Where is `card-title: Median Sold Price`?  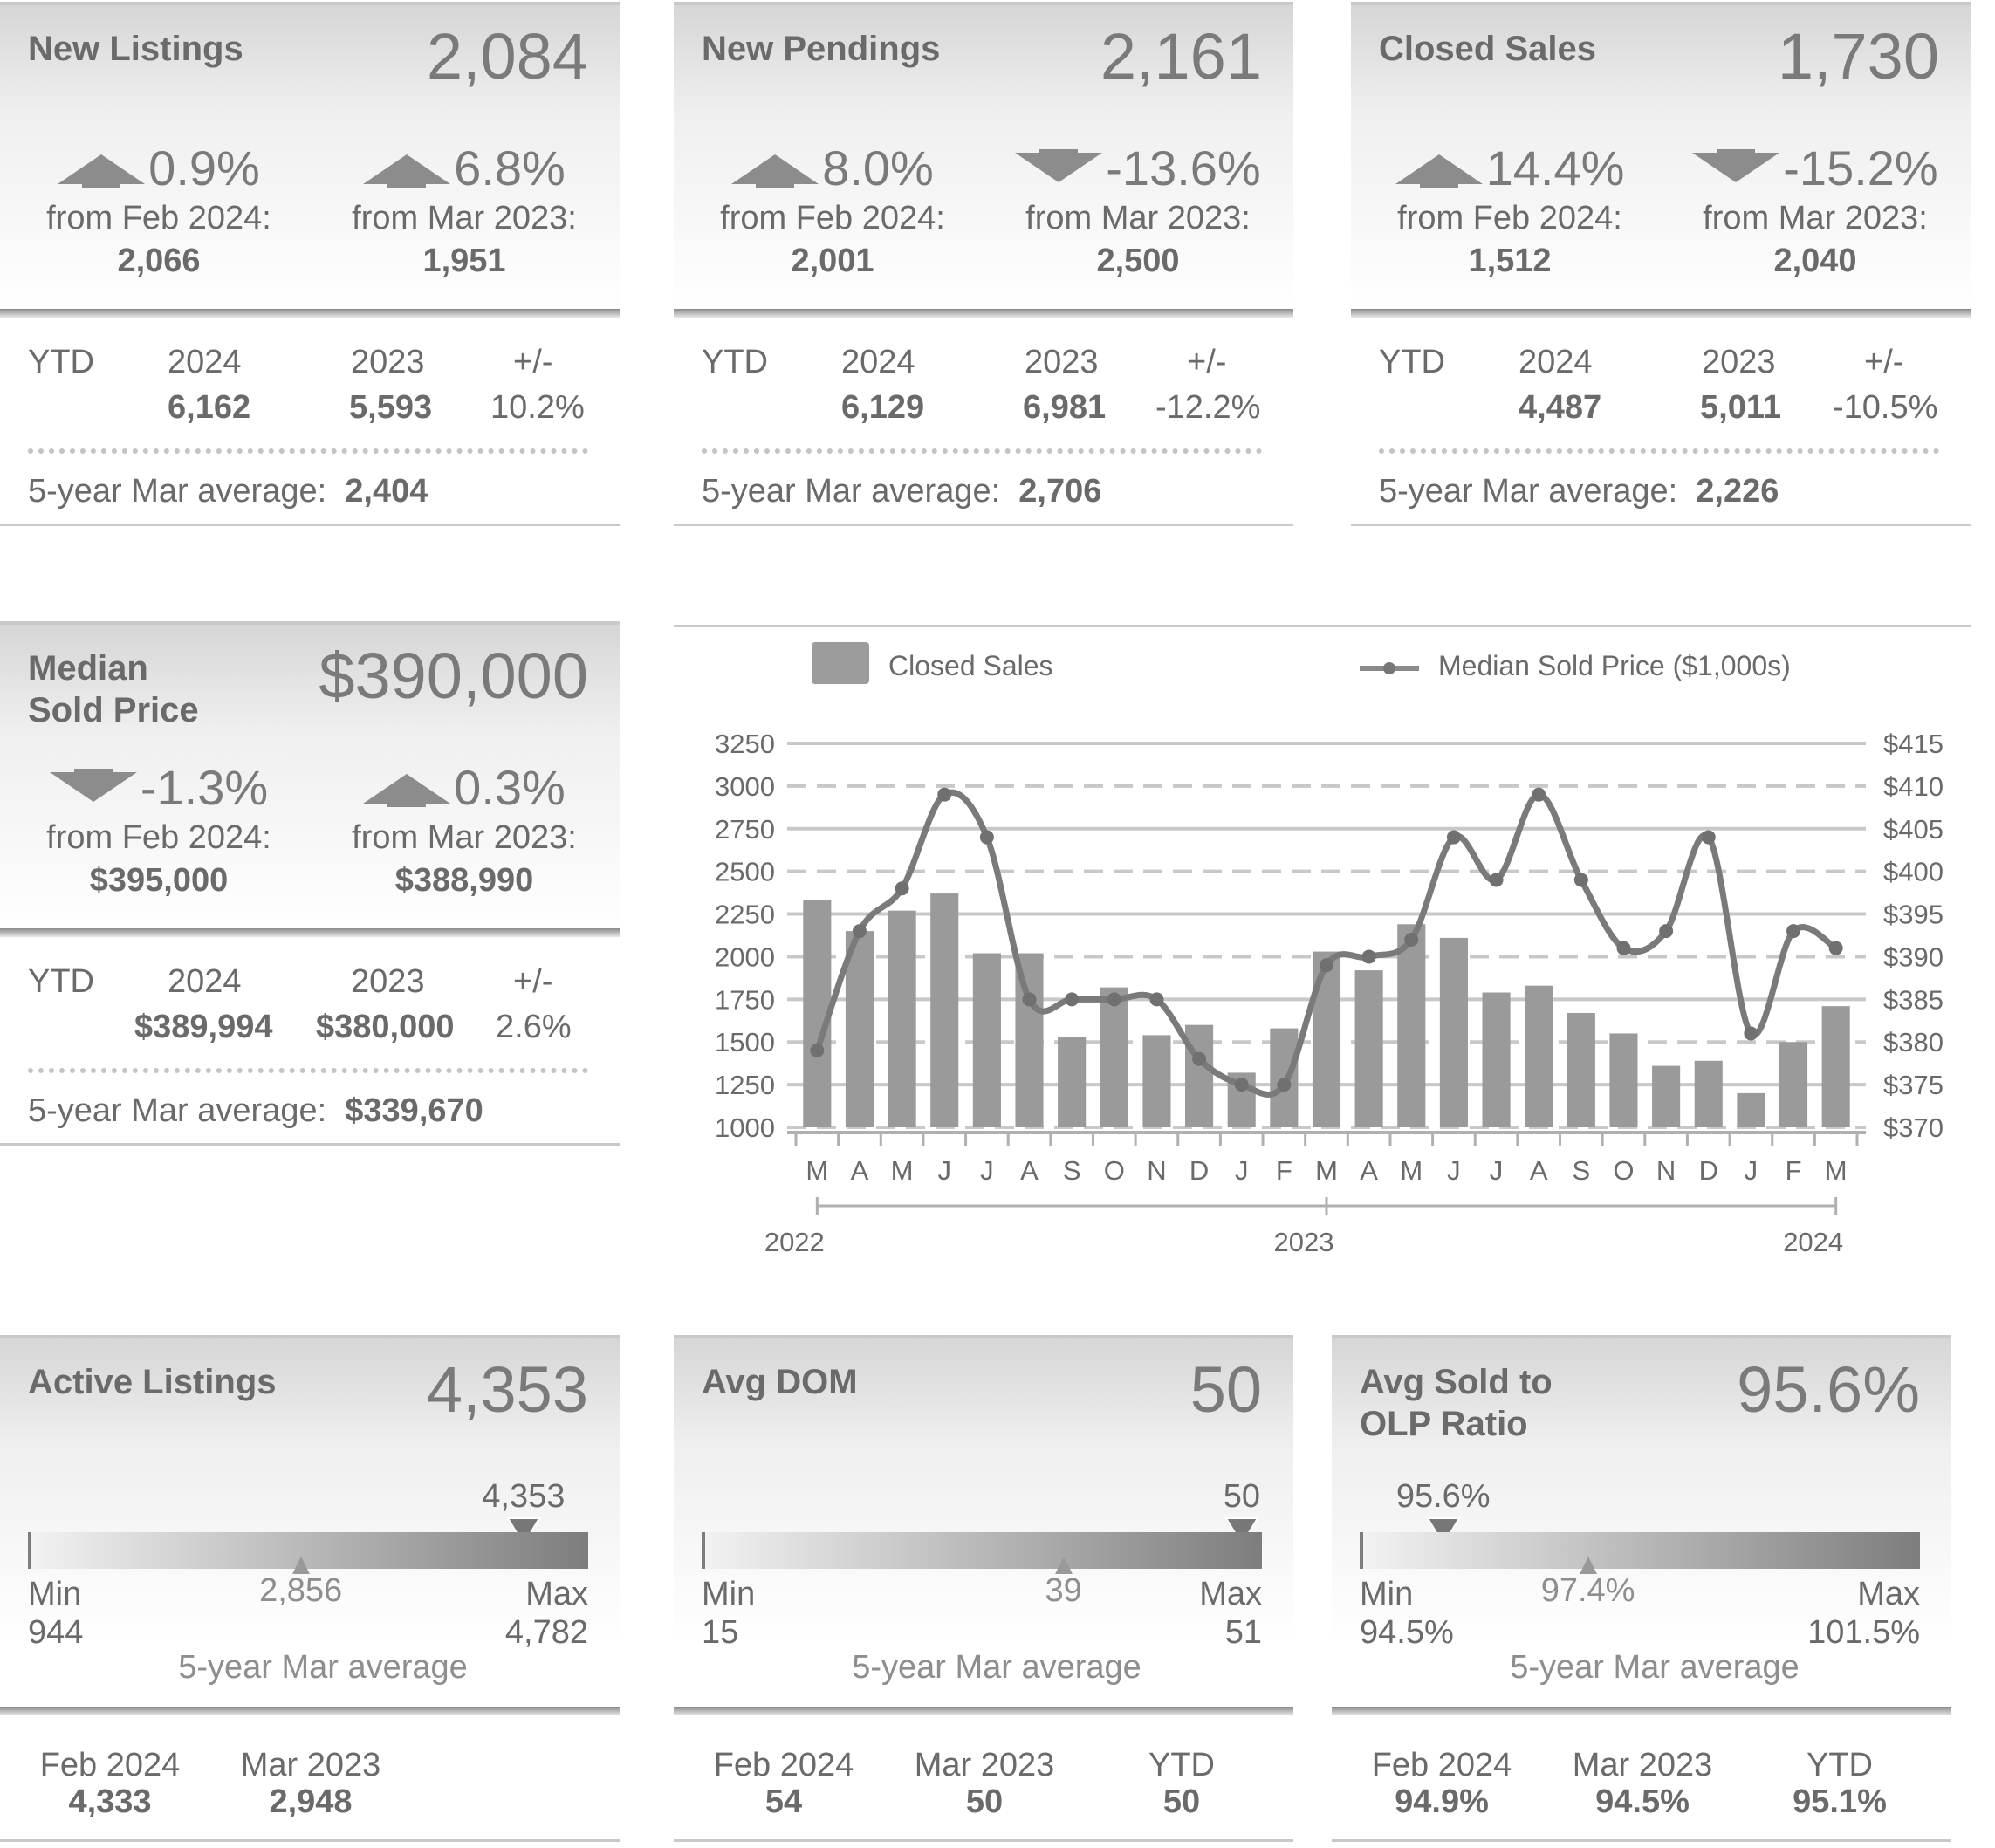 card-title: Median Sold Price is located at coordinates (113, 689).